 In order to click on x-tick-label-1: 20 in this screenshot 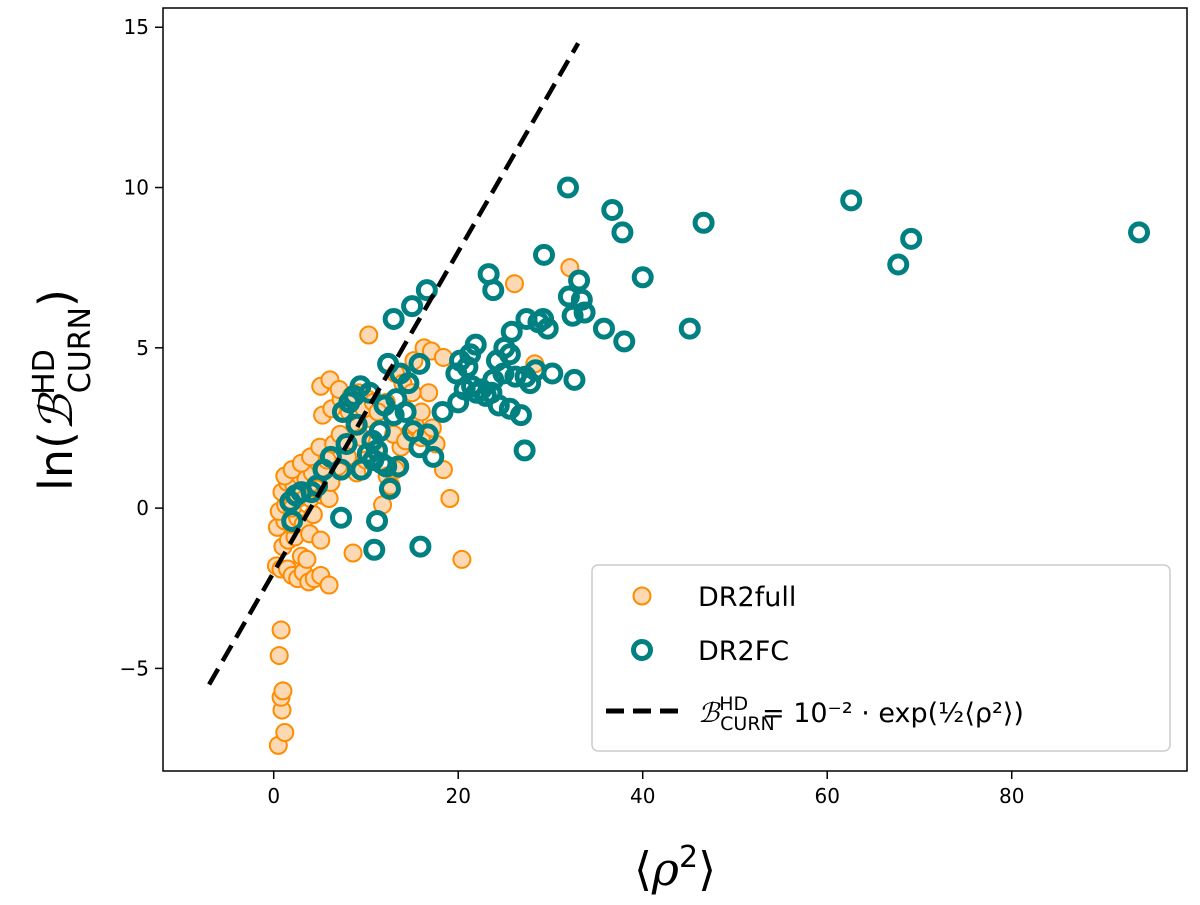, I will do `click(457, 796)`.